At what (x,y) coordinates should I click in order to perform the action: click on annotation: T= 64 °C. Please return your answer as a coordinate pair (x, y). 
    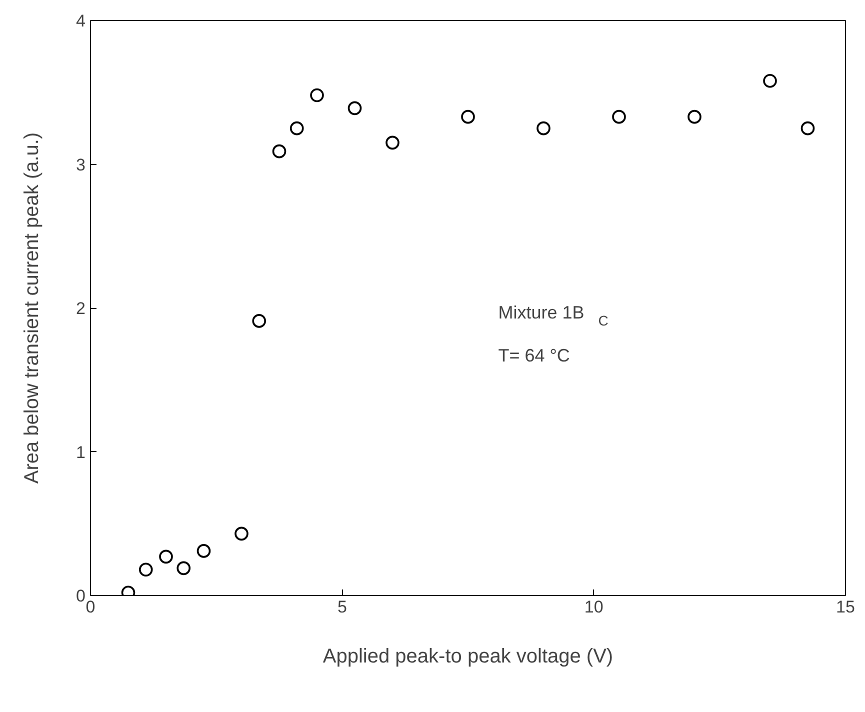
    Looking at the image, I should click on (534, 356).